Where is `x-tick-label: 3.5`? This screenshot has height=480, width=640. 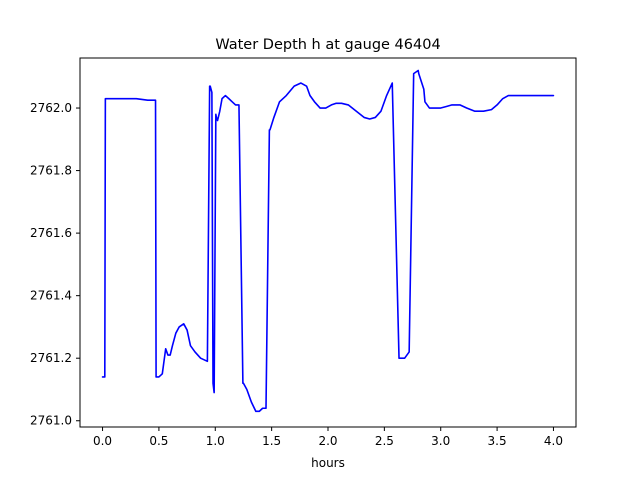
x-tick-label: 3.5 is located at coordinates (497, 441).